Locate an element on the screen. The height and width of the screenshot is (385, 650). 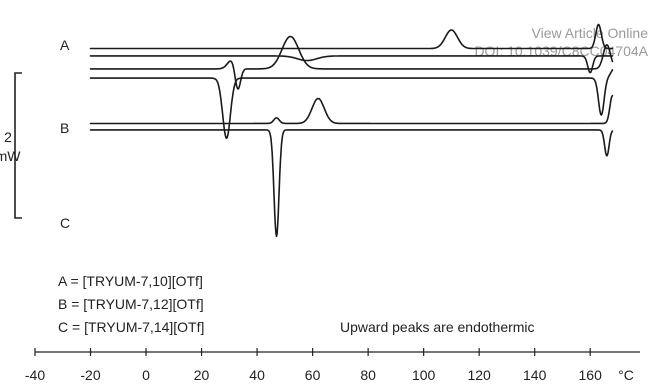
series-b-heating-curve is located at coordinates (351, 62).